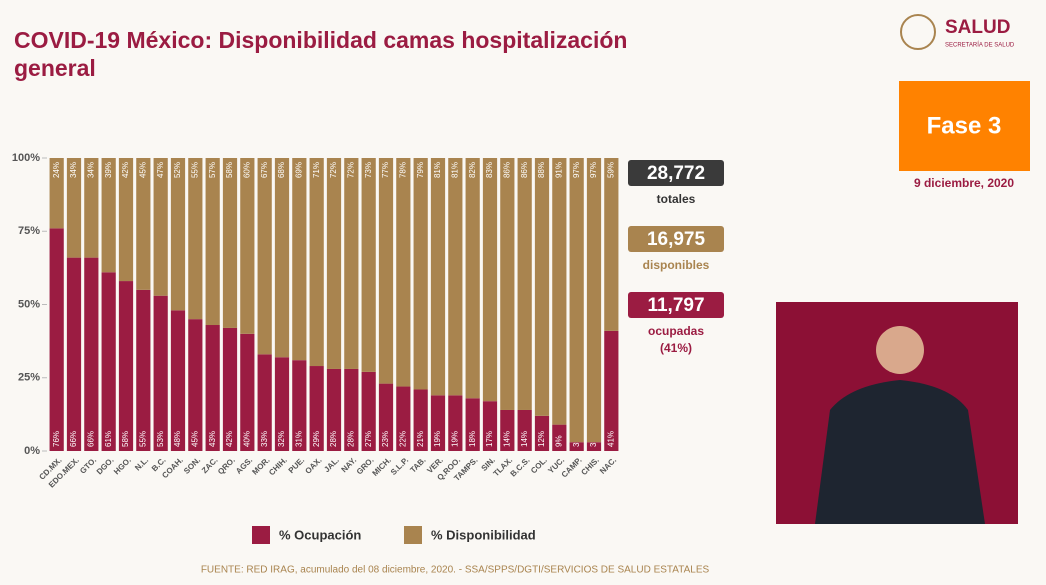 The image size is (1046, 585). What do you see at coordinates (610, 170) in the screenshot?
I see `value-label: 59%` at bounding box center [610, 170].